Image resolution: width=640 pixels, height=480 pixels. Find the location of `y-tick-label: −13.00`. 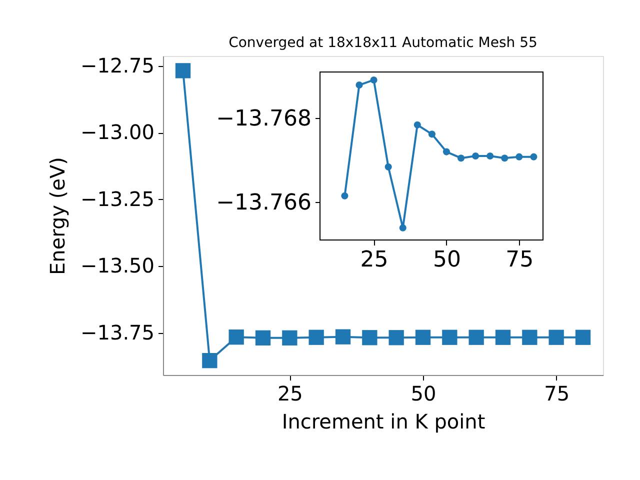

y-tick-label: −13.00 is located at coordinates (117, 132).